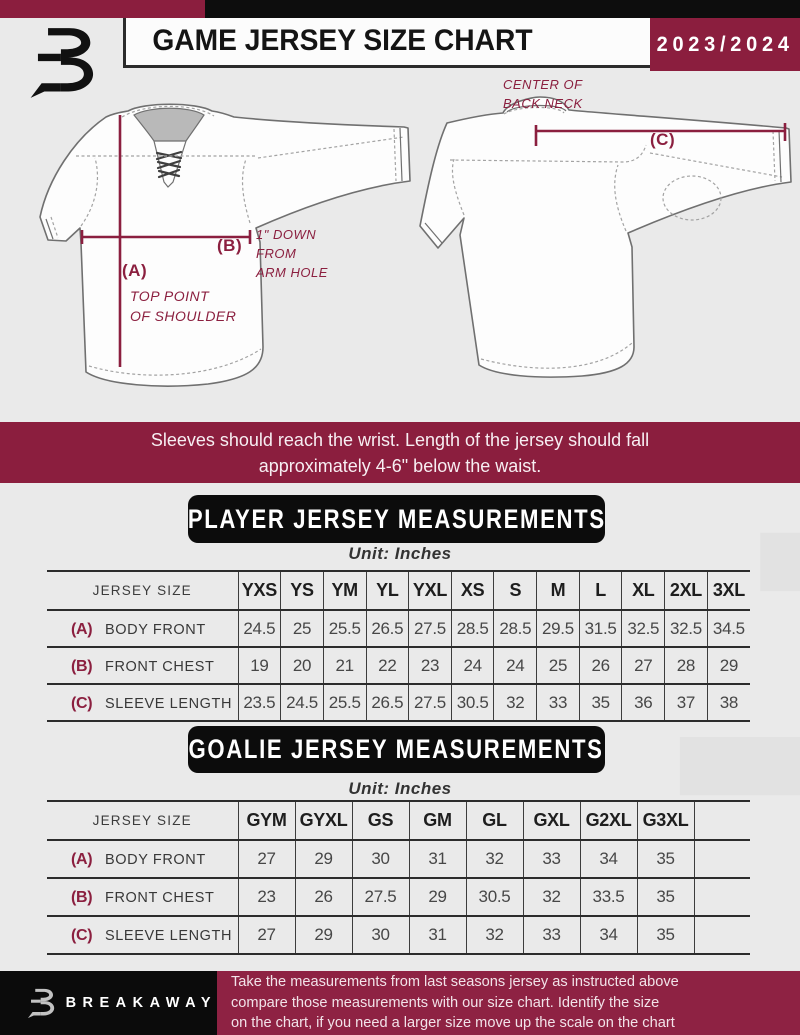  Describe the element at coordinates (551, 820) in the screenshot. I see `size-col: GXL` at that location.